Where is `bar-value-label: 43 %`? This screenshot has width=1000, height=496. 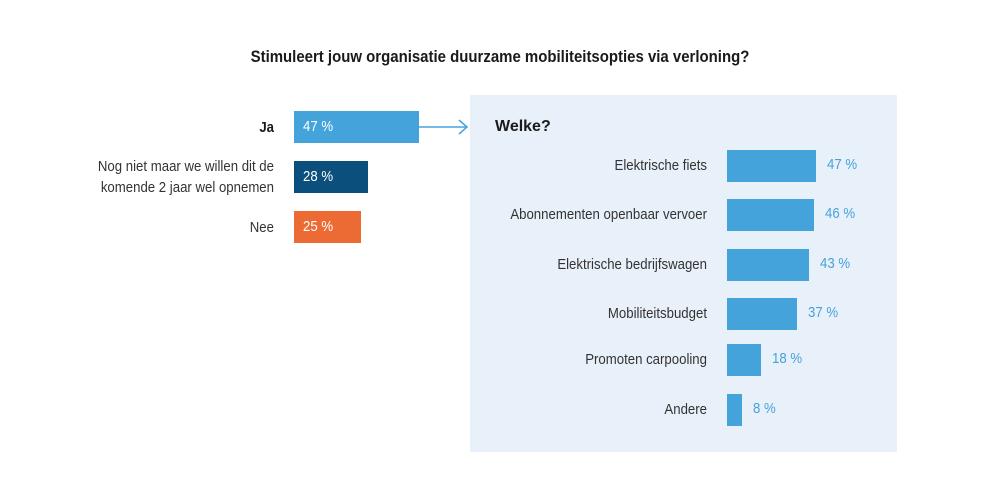 bar-value-label: 43 % is located at coordinates (834, 263).